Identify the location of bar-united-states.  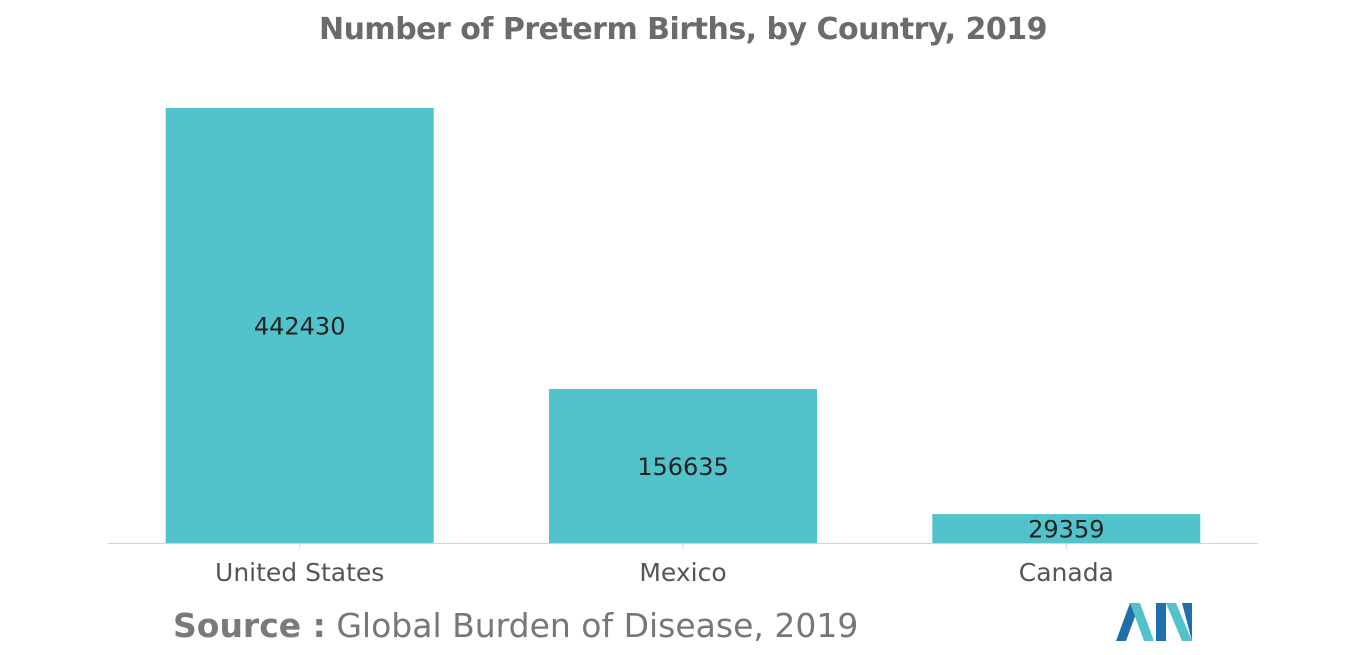
(299, 325).